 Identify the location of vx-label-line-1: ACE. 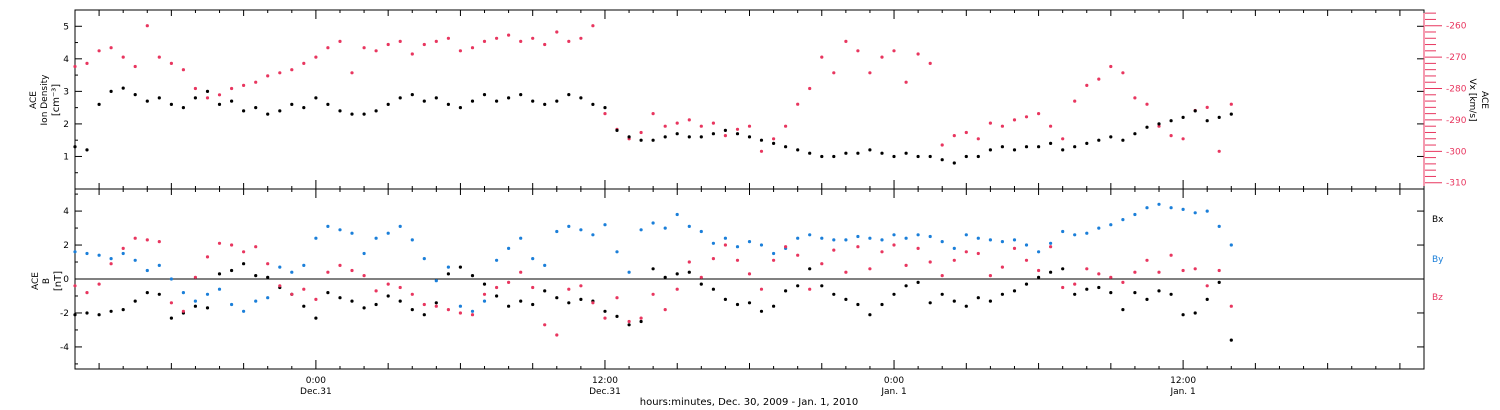
(1484, 100).